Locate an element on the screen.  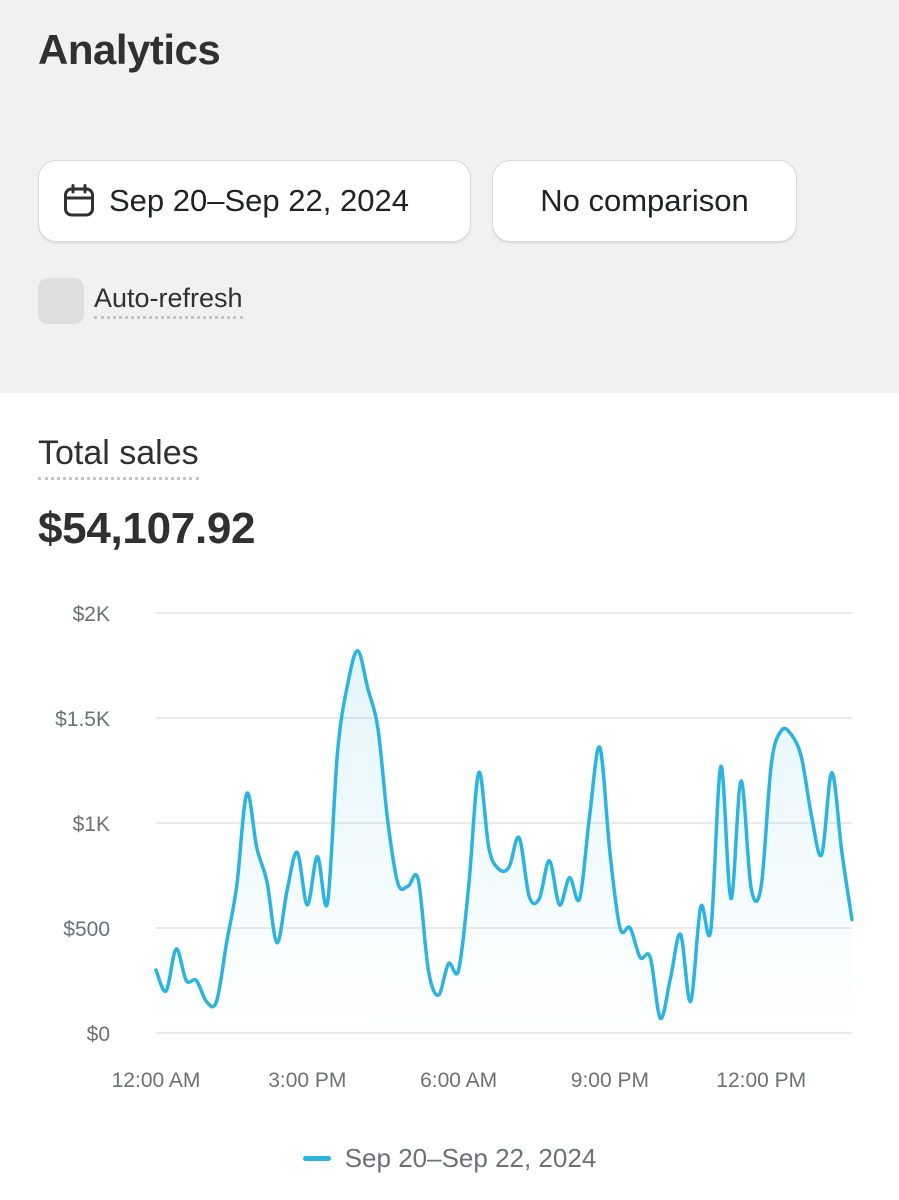
x-tick-label: 12:00 PM is located at coordinates (761, 1080).